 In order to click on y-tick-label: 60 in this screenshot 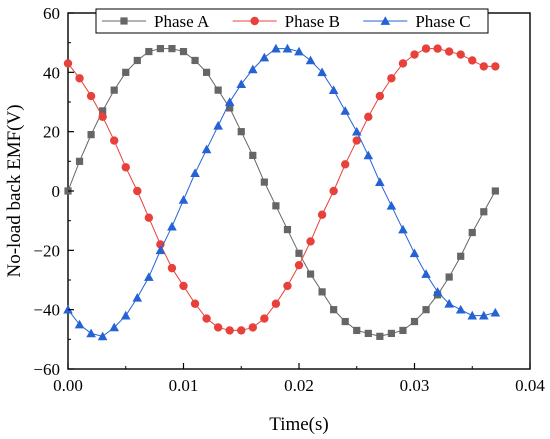, I will do `click(51, 13)`.